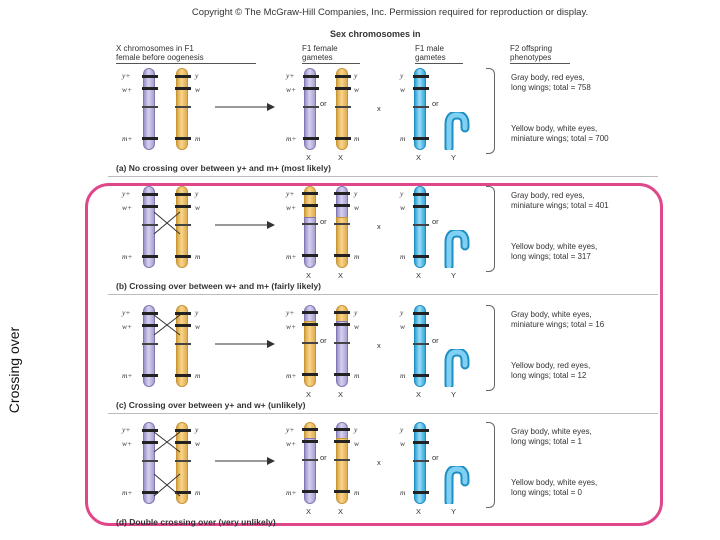 This screenshot has height=540, width=720. Describe the element at coordinates (546, 441) in the screenshot. I see `phenotype-line: long wings; total = 1` at that location.